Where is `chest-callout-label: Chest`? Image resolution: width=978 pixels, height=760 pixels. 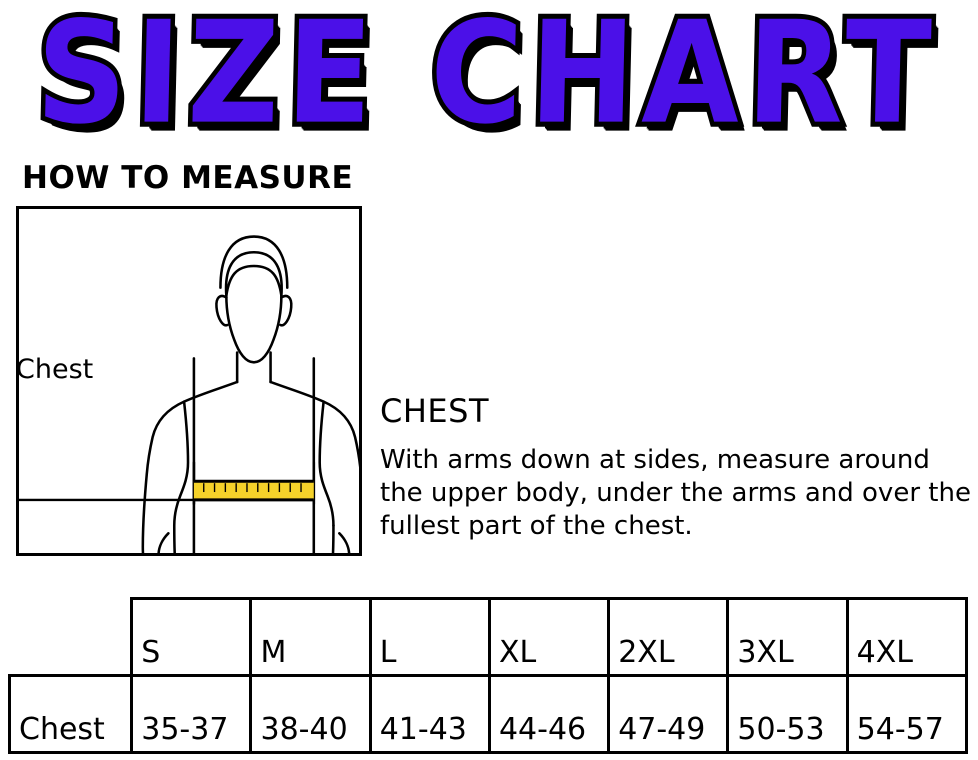
chest-callout-label: Chest is located at coordinates (55, 369).